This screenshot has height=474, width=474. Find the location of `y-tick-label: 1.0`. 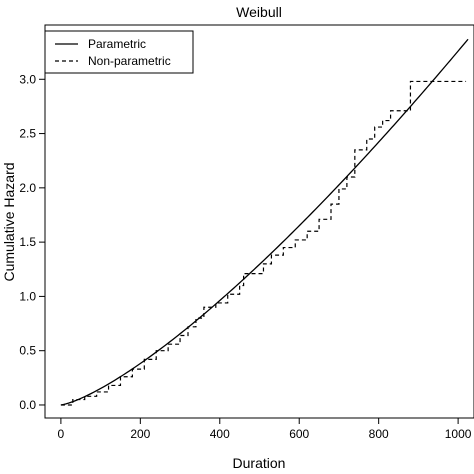

y-tick-label: 1.0 is located at coordinates (27, 296).